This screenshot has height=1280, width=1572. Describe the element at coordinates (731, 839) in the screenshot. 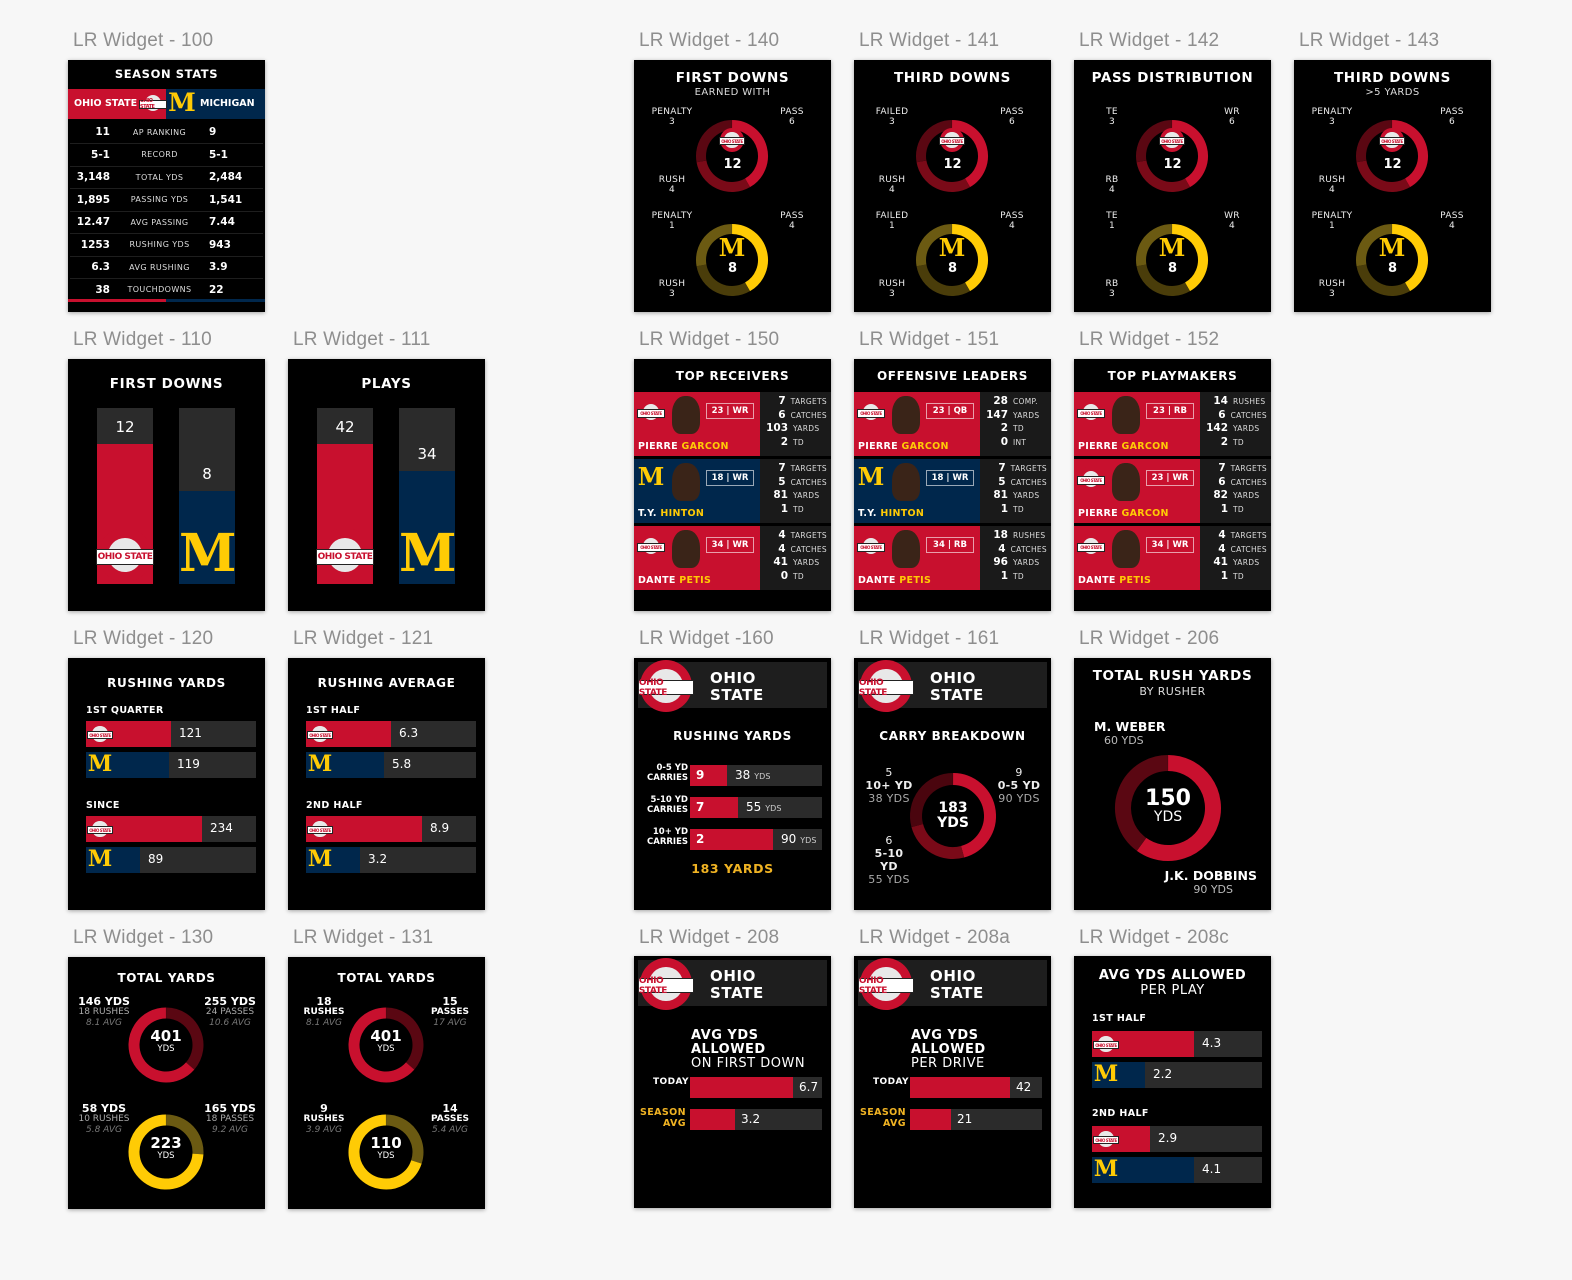

I see `carry-bar` at that location.